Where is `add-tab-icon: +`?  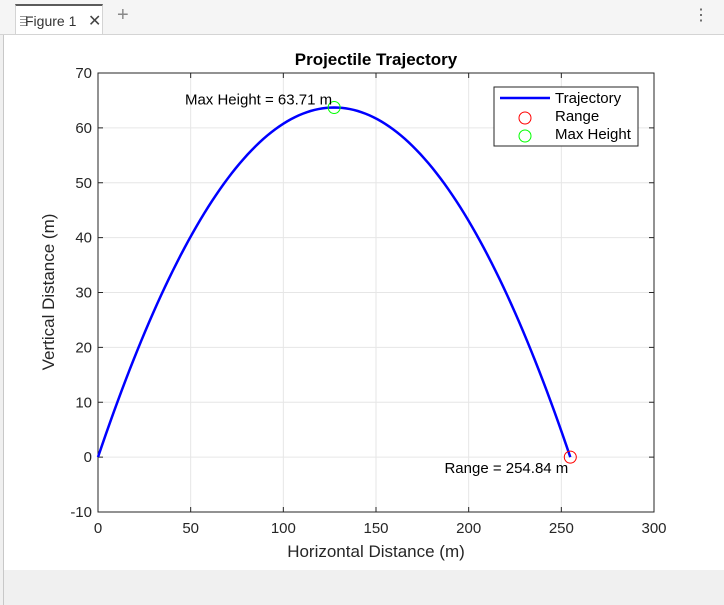 add-tab-icon: + is located at coordinates (123, 15).